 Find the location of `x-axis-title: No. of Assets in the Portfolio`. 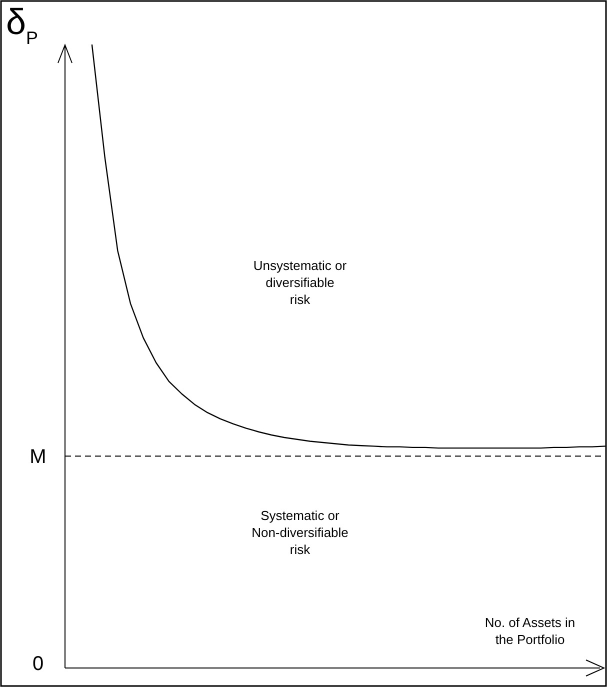

x-axis-title: No. of Assets in the Portfolio is located at coordinates (530, 631).